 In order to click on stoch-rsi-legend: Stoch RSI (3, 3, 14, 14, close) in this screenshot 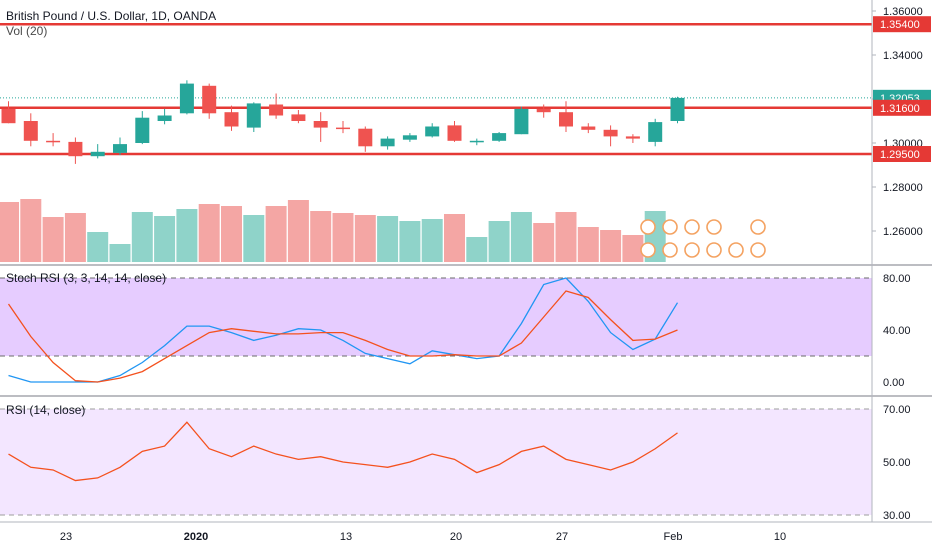, I will do `click(86, 278)`.